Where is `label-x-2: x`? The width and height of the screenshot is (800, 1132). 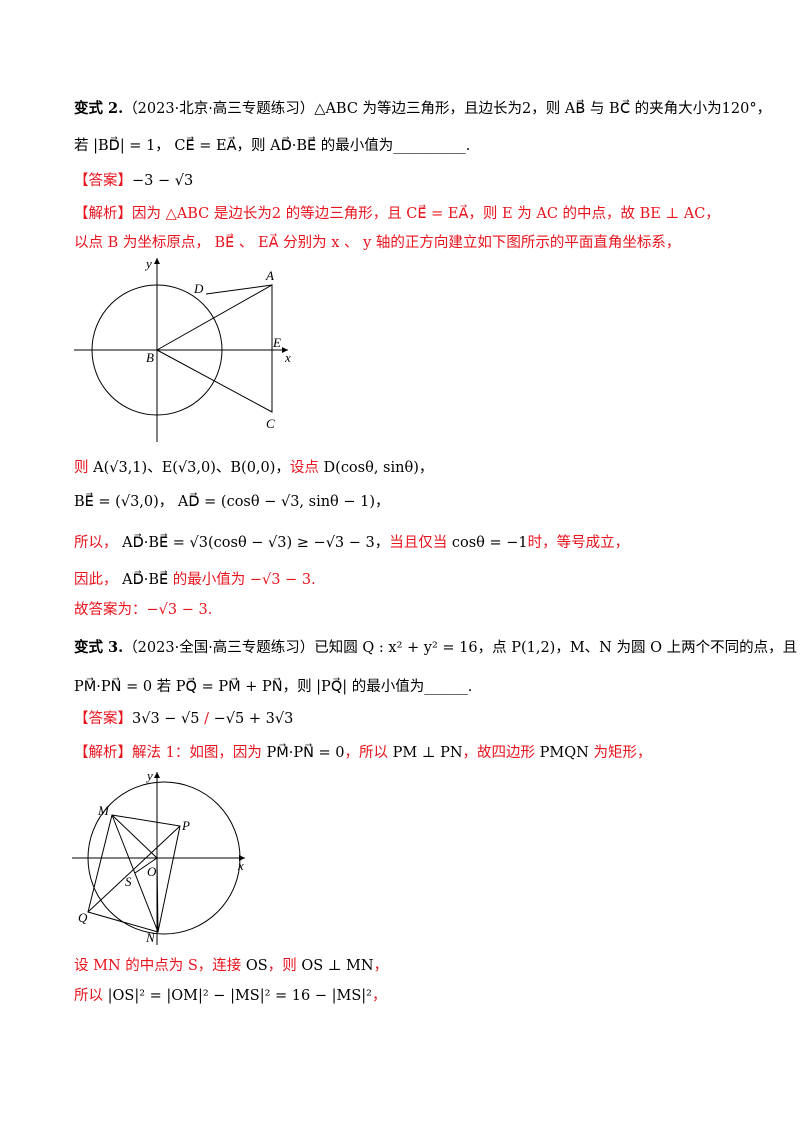
label-x-2: x is located at coordinates (240, 865).